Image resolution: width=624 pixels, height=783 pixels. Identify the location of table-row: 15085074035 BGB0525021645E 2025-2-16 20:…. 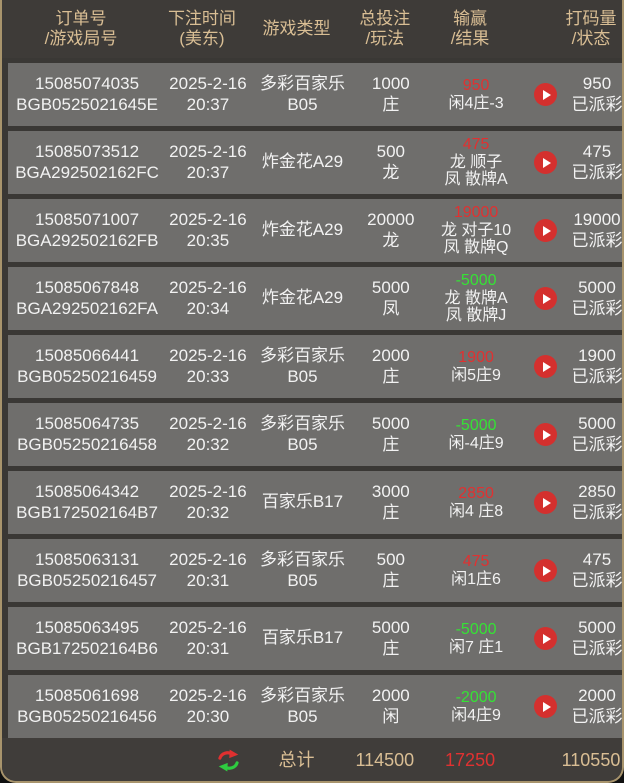
(315, 94).